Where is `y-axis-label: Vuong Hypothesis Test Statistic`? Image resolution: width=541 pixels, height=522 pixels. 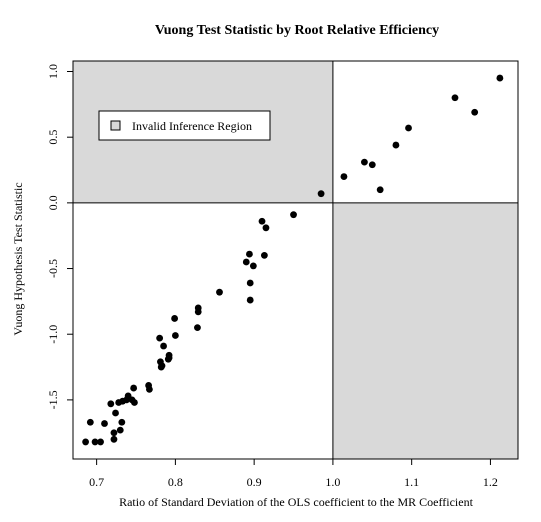 y-axis-label: Vuong Hypothesis Test Statistic is located at coordinates (18, 258).